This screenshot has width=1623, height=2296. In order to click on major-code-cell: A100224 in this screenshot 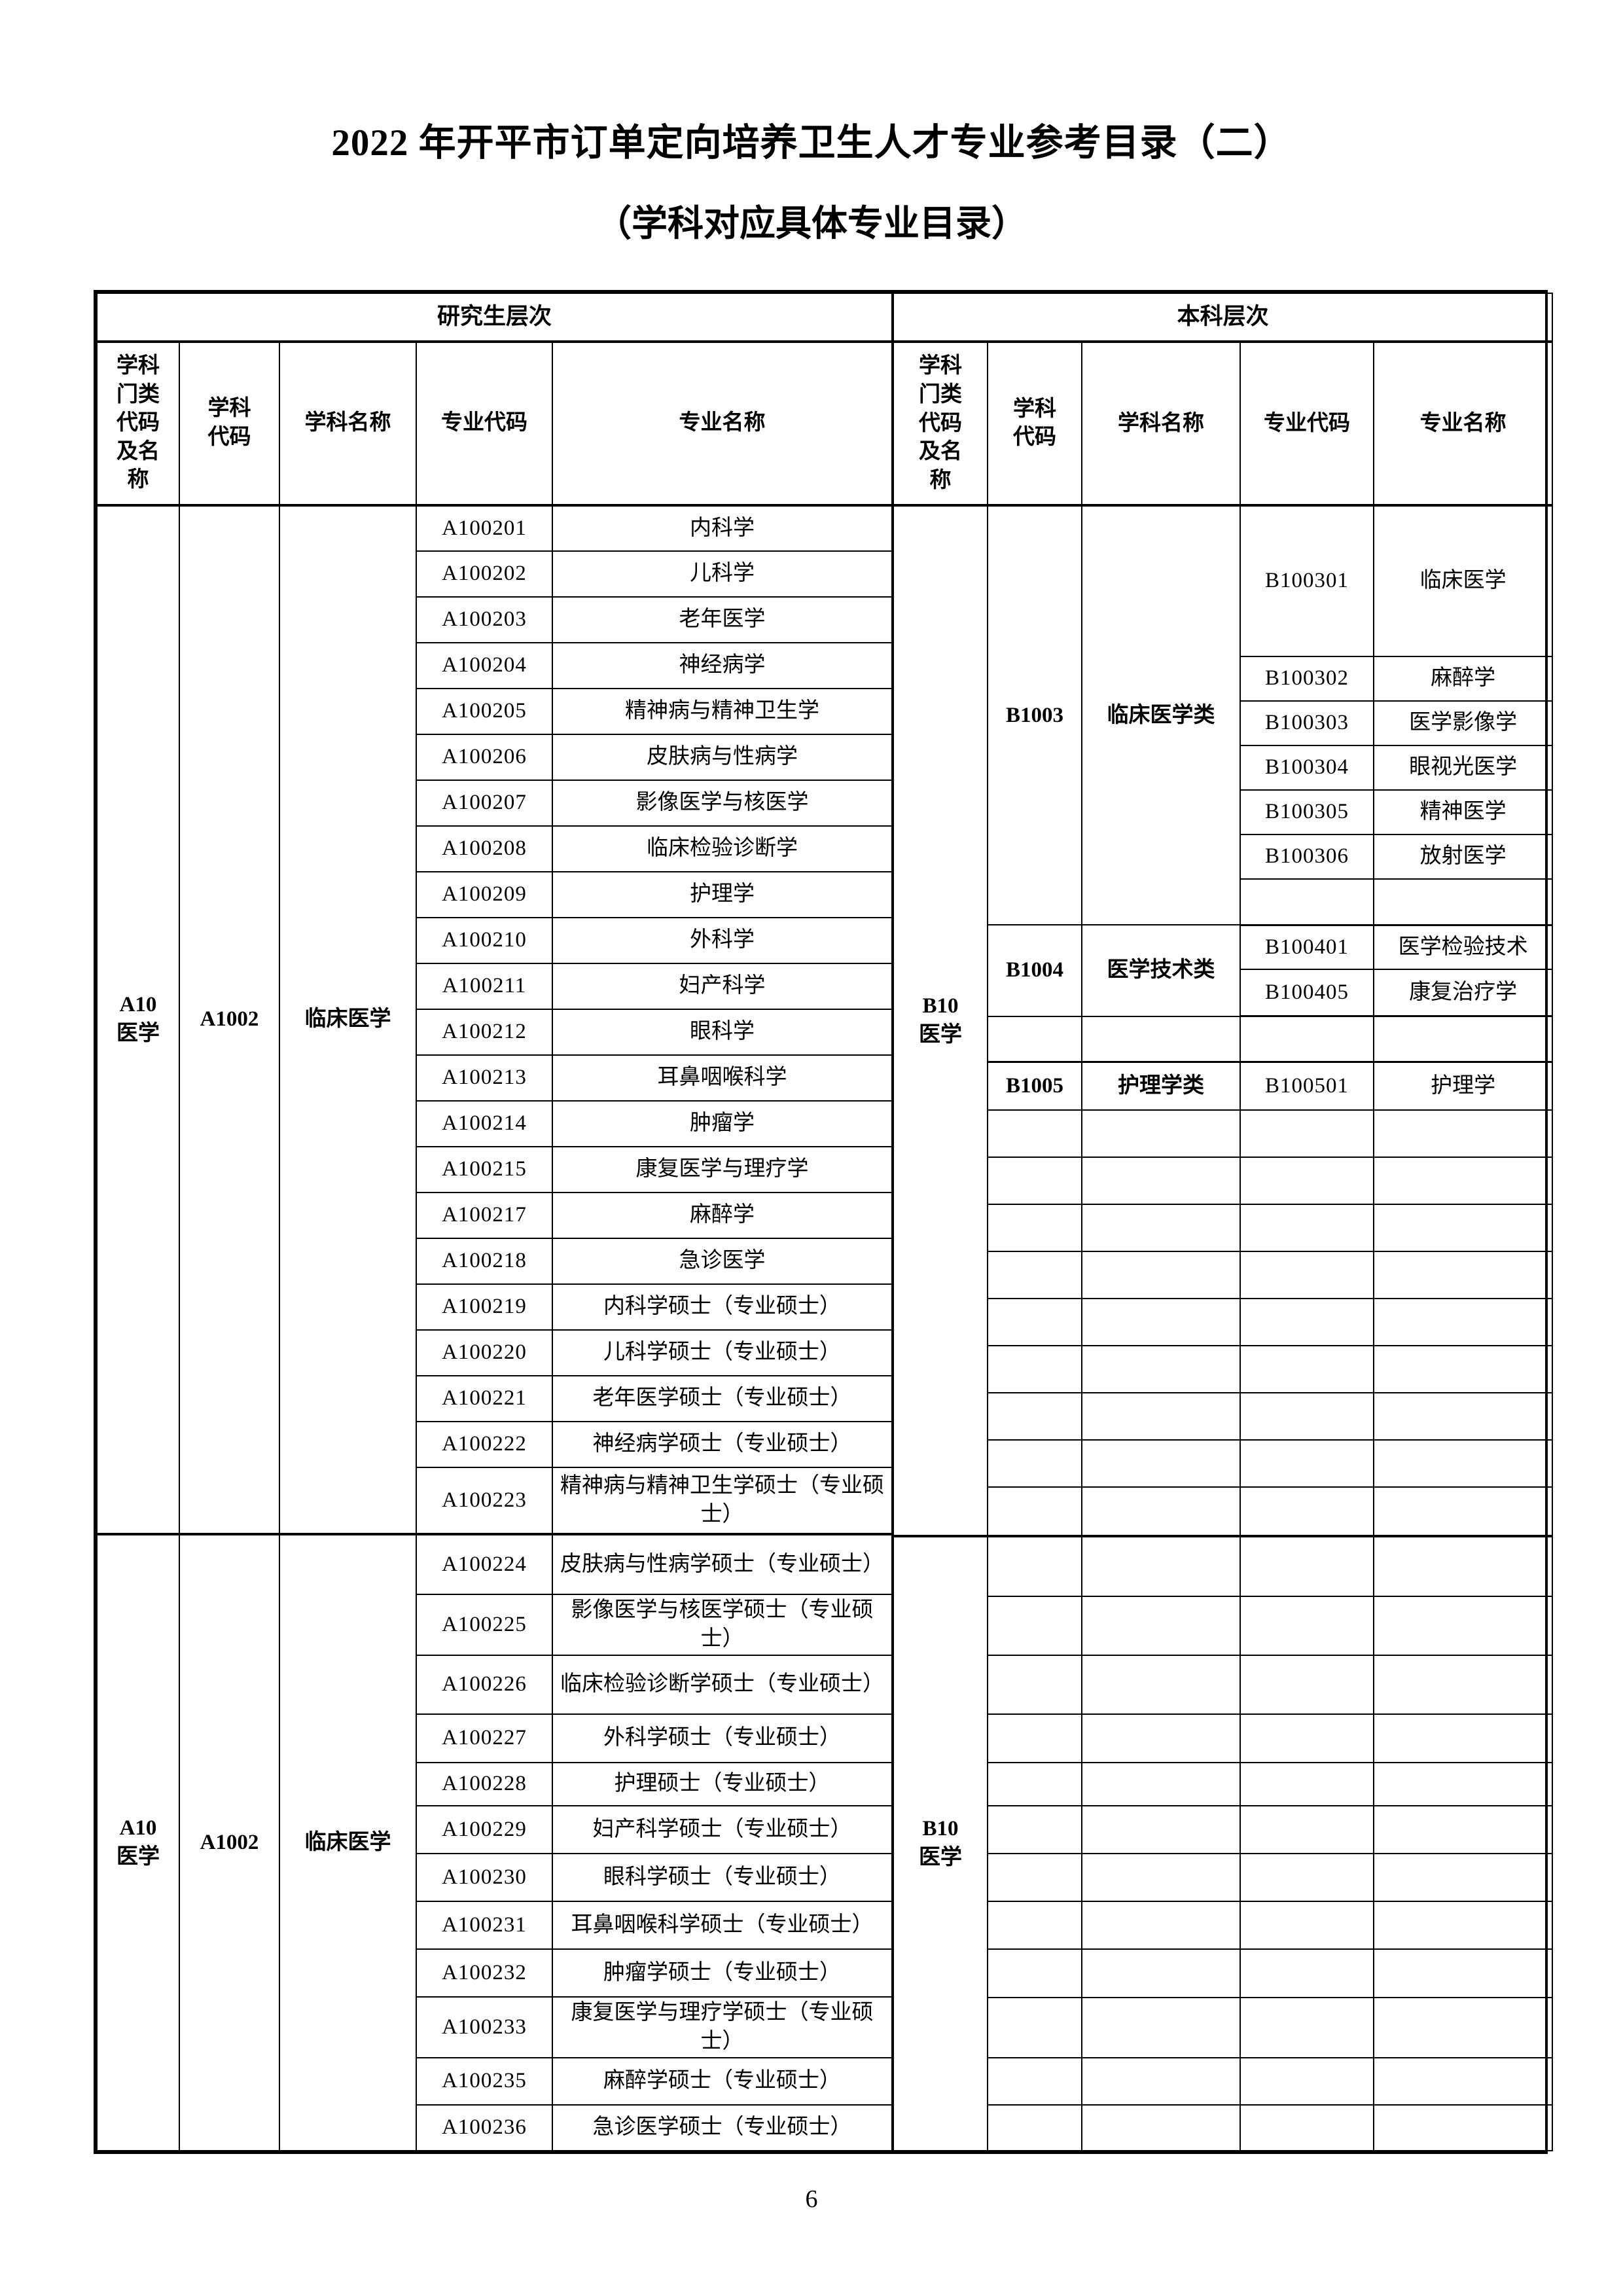, I will do `click(484, 1564)`.